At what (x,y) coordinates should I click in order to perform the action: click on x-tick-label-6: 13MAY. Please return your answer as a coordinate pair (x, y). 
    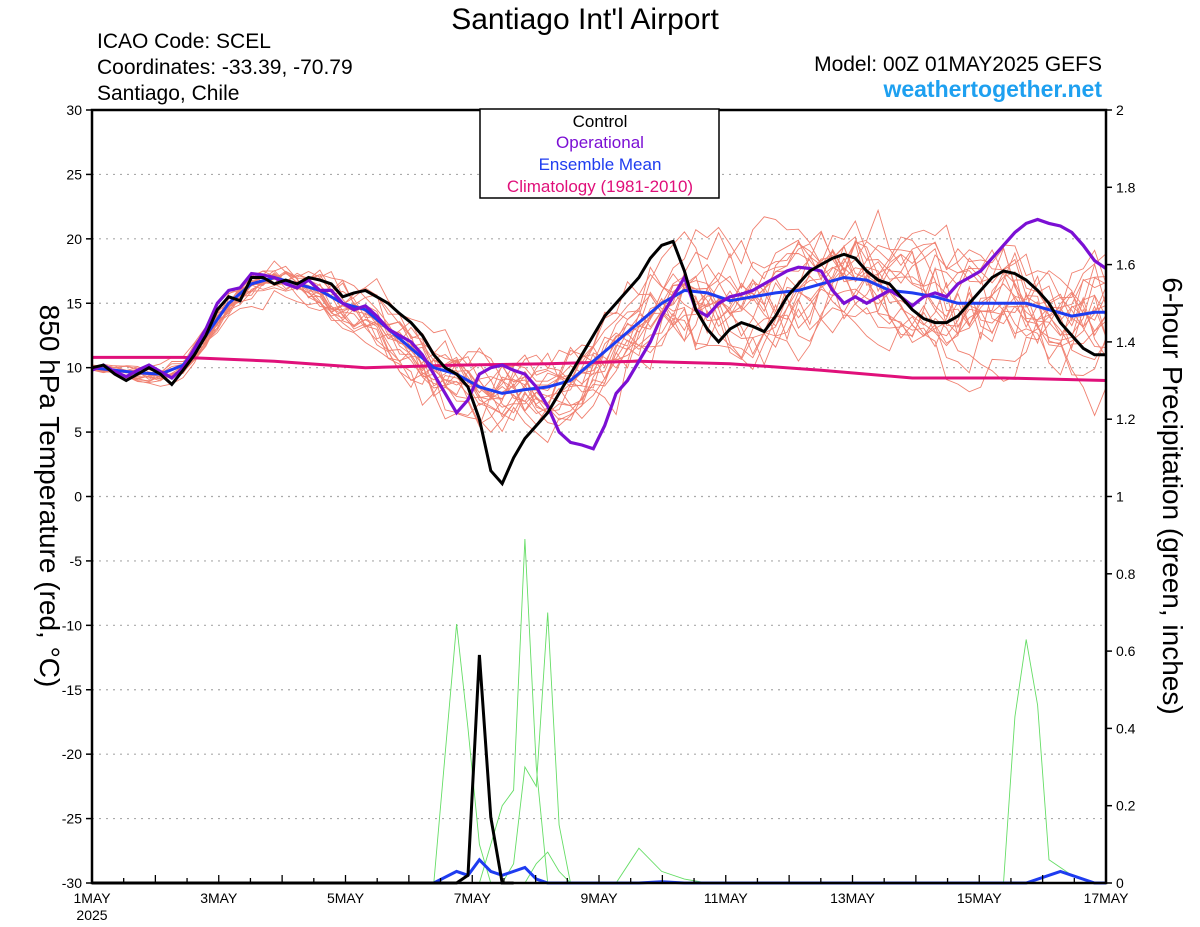
    Looking at the image, I should click on (853, 898).